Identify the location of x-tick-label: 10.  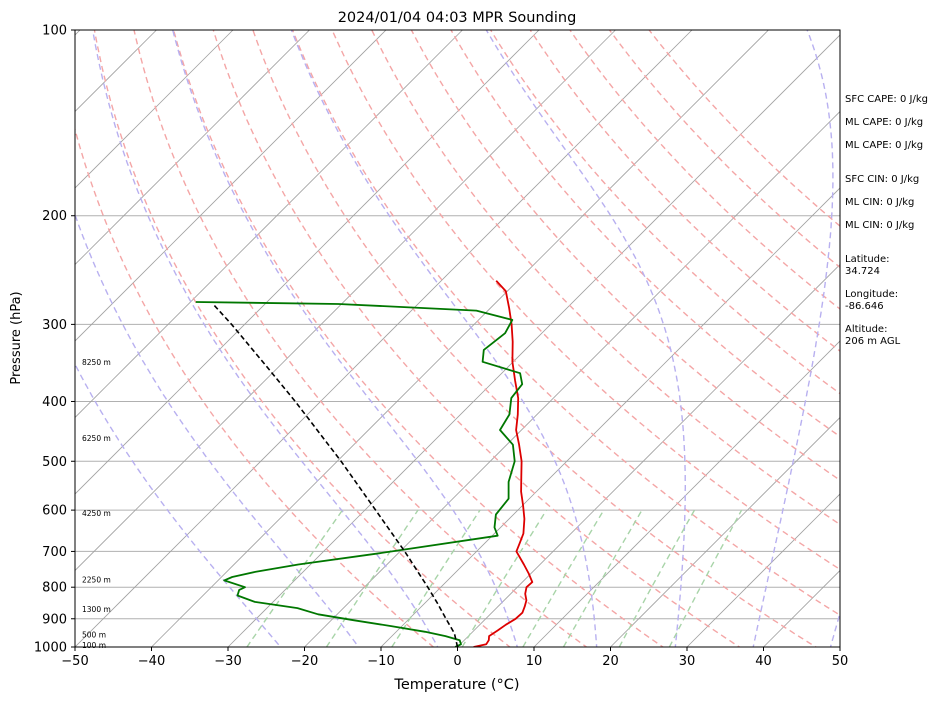
(534, 661).